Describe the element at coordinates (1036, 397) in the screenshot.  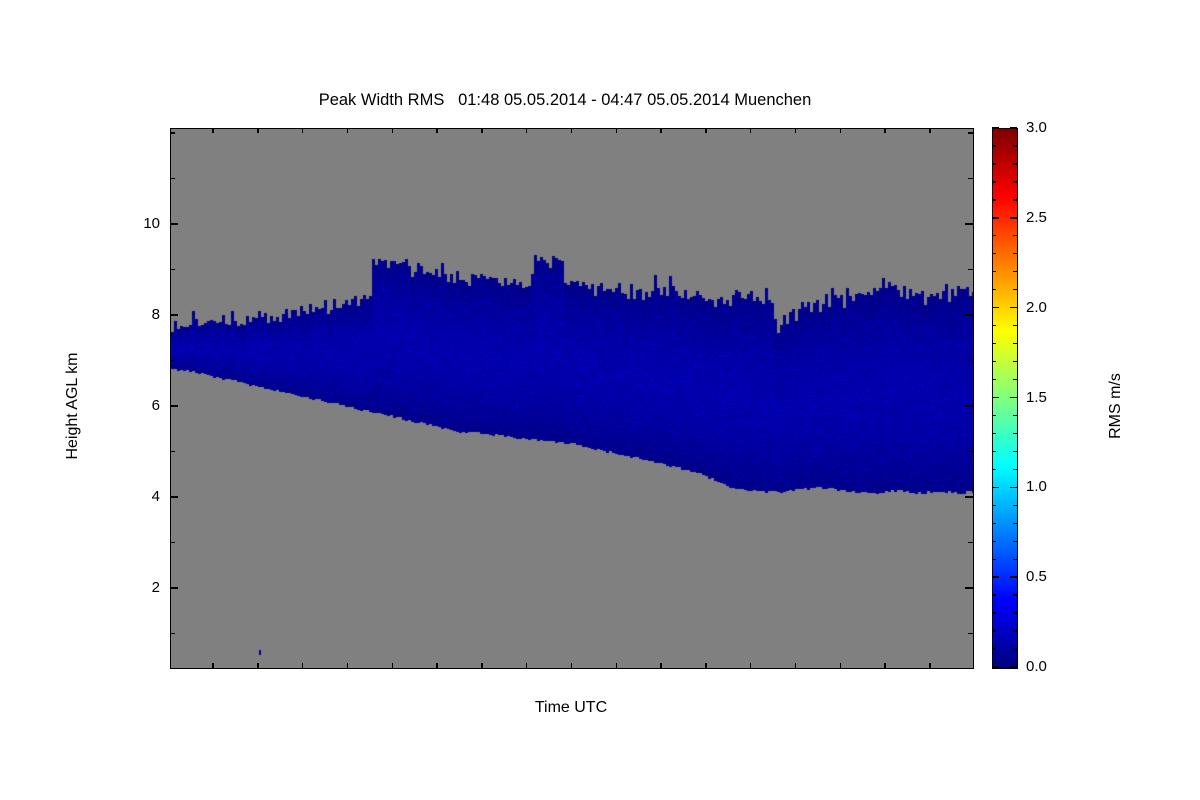
I see `colorbar-tick-label: 1.5` at that location.